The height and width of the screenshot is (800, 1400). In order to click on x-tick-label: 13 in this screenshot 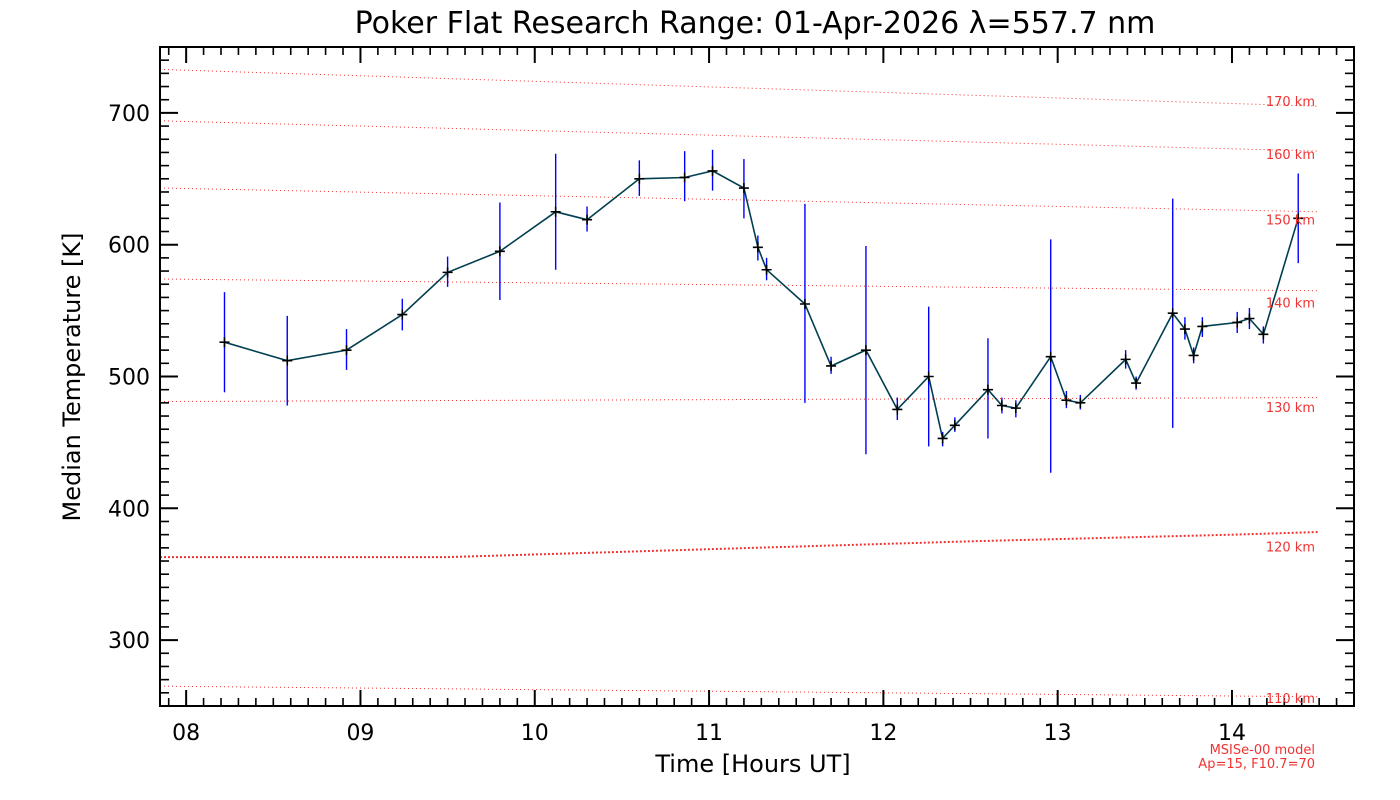, I will do `click(1058, 733)`.